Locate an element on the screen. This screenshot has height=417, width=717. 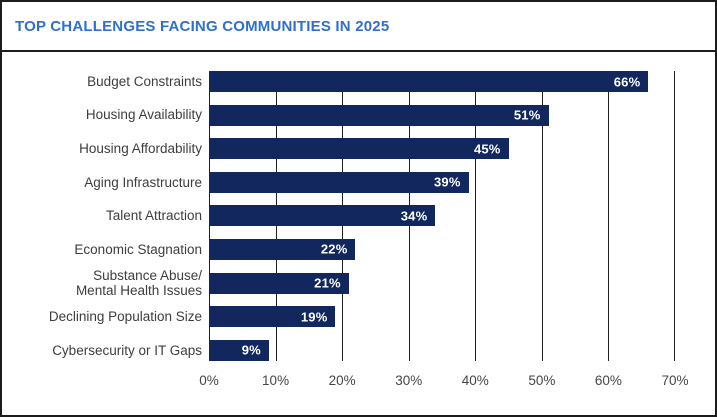
bar-row: 39% is located at coordinates (442, 182).